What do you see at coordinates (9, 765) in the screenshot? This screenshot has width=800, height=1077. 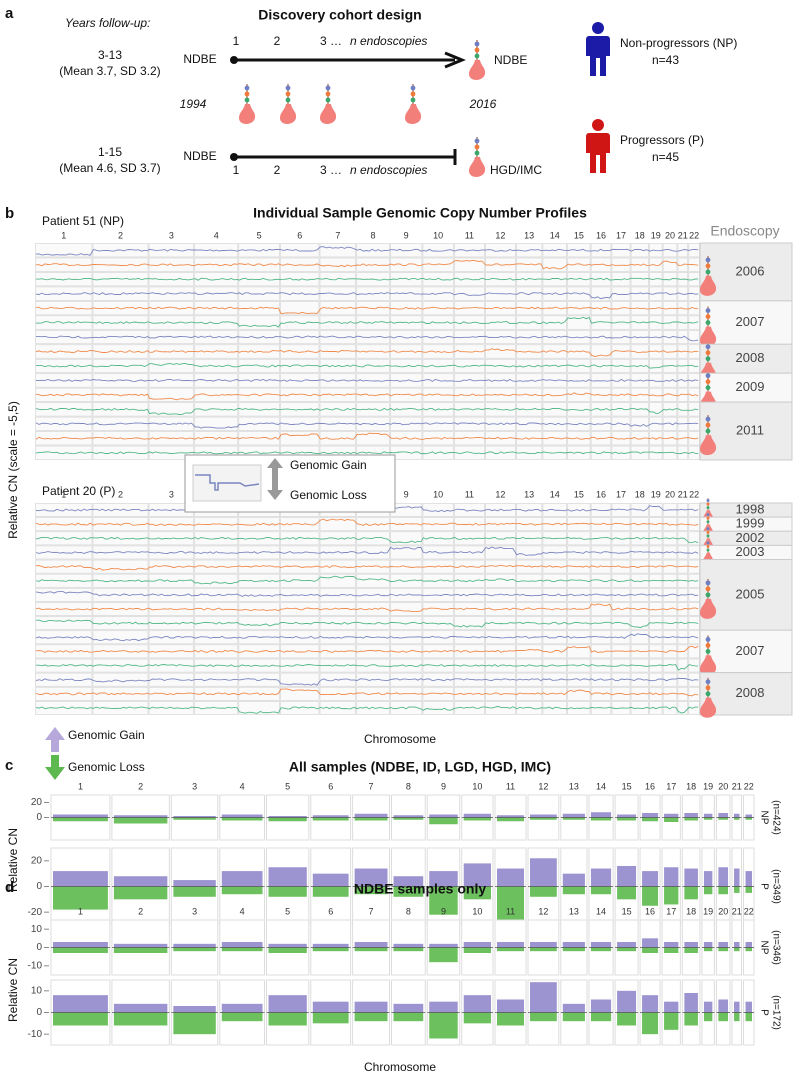 I see `panel-label: c` at bounding box center [9, 765].